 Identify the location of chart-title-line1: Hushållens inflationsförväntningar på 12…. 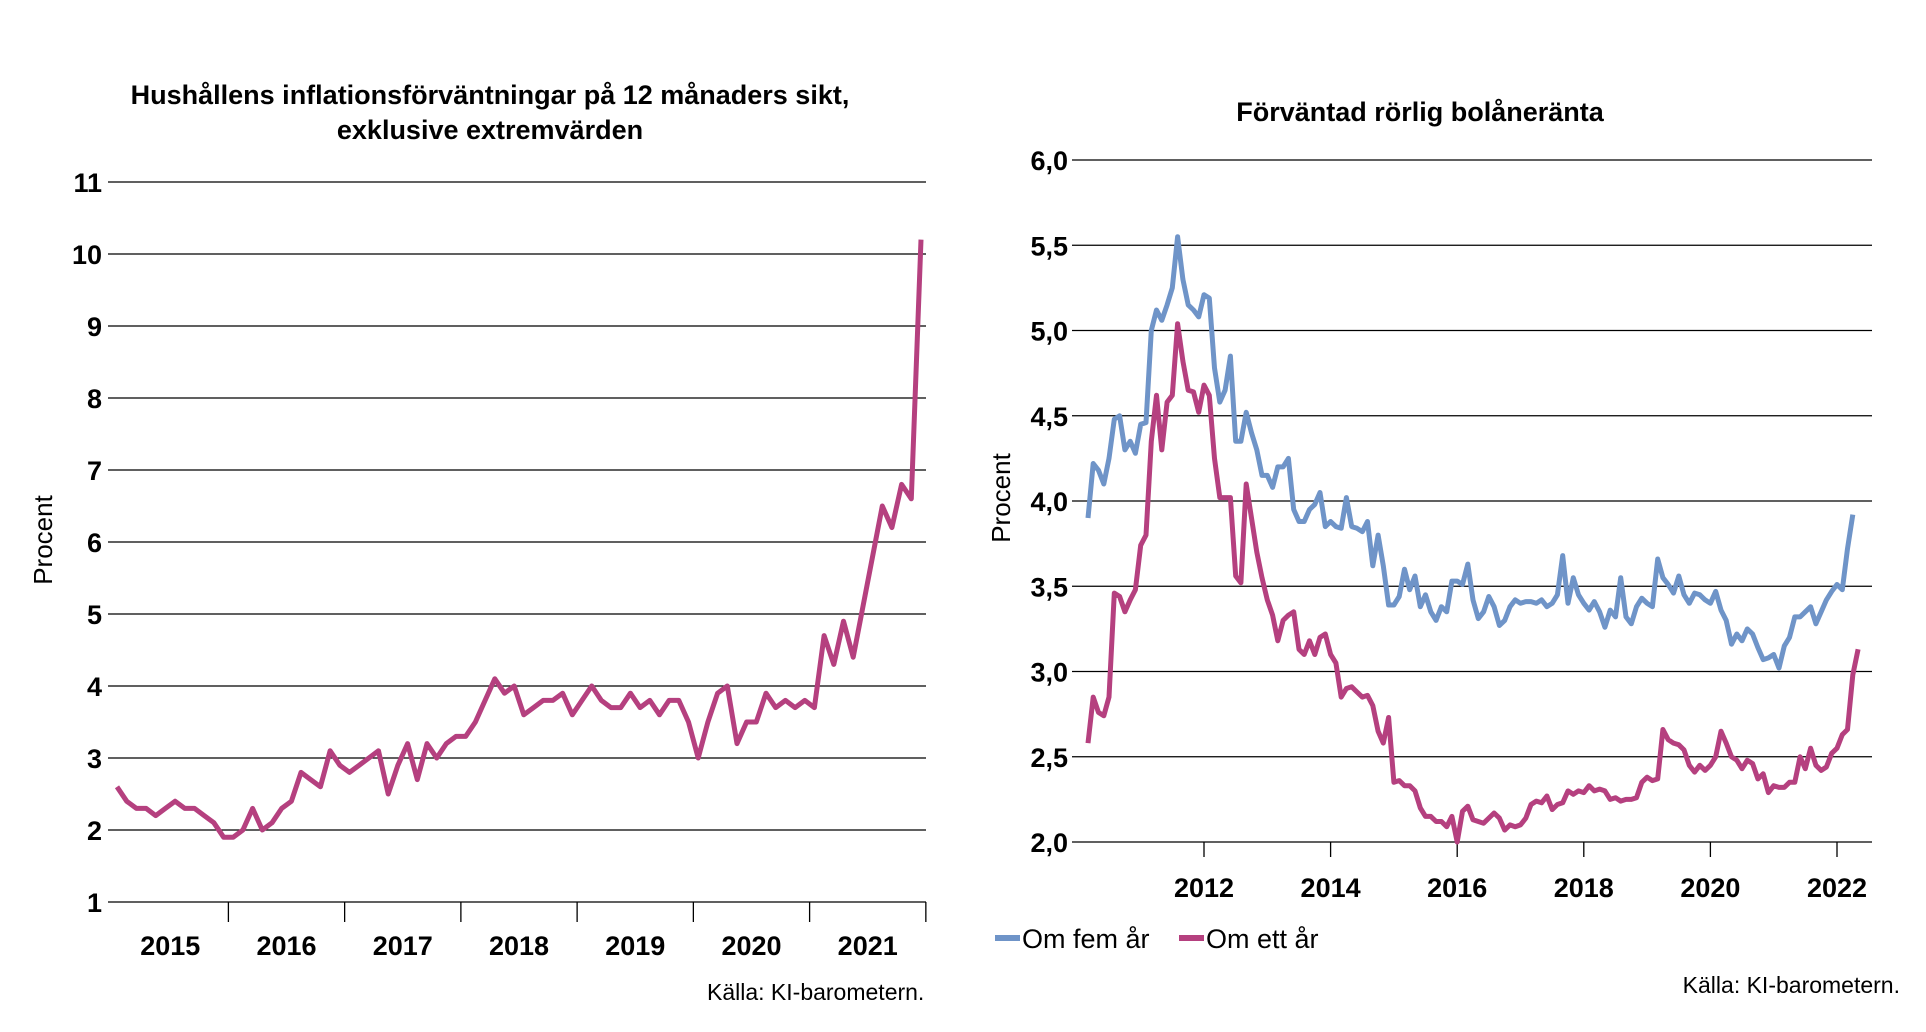
(490, 95).